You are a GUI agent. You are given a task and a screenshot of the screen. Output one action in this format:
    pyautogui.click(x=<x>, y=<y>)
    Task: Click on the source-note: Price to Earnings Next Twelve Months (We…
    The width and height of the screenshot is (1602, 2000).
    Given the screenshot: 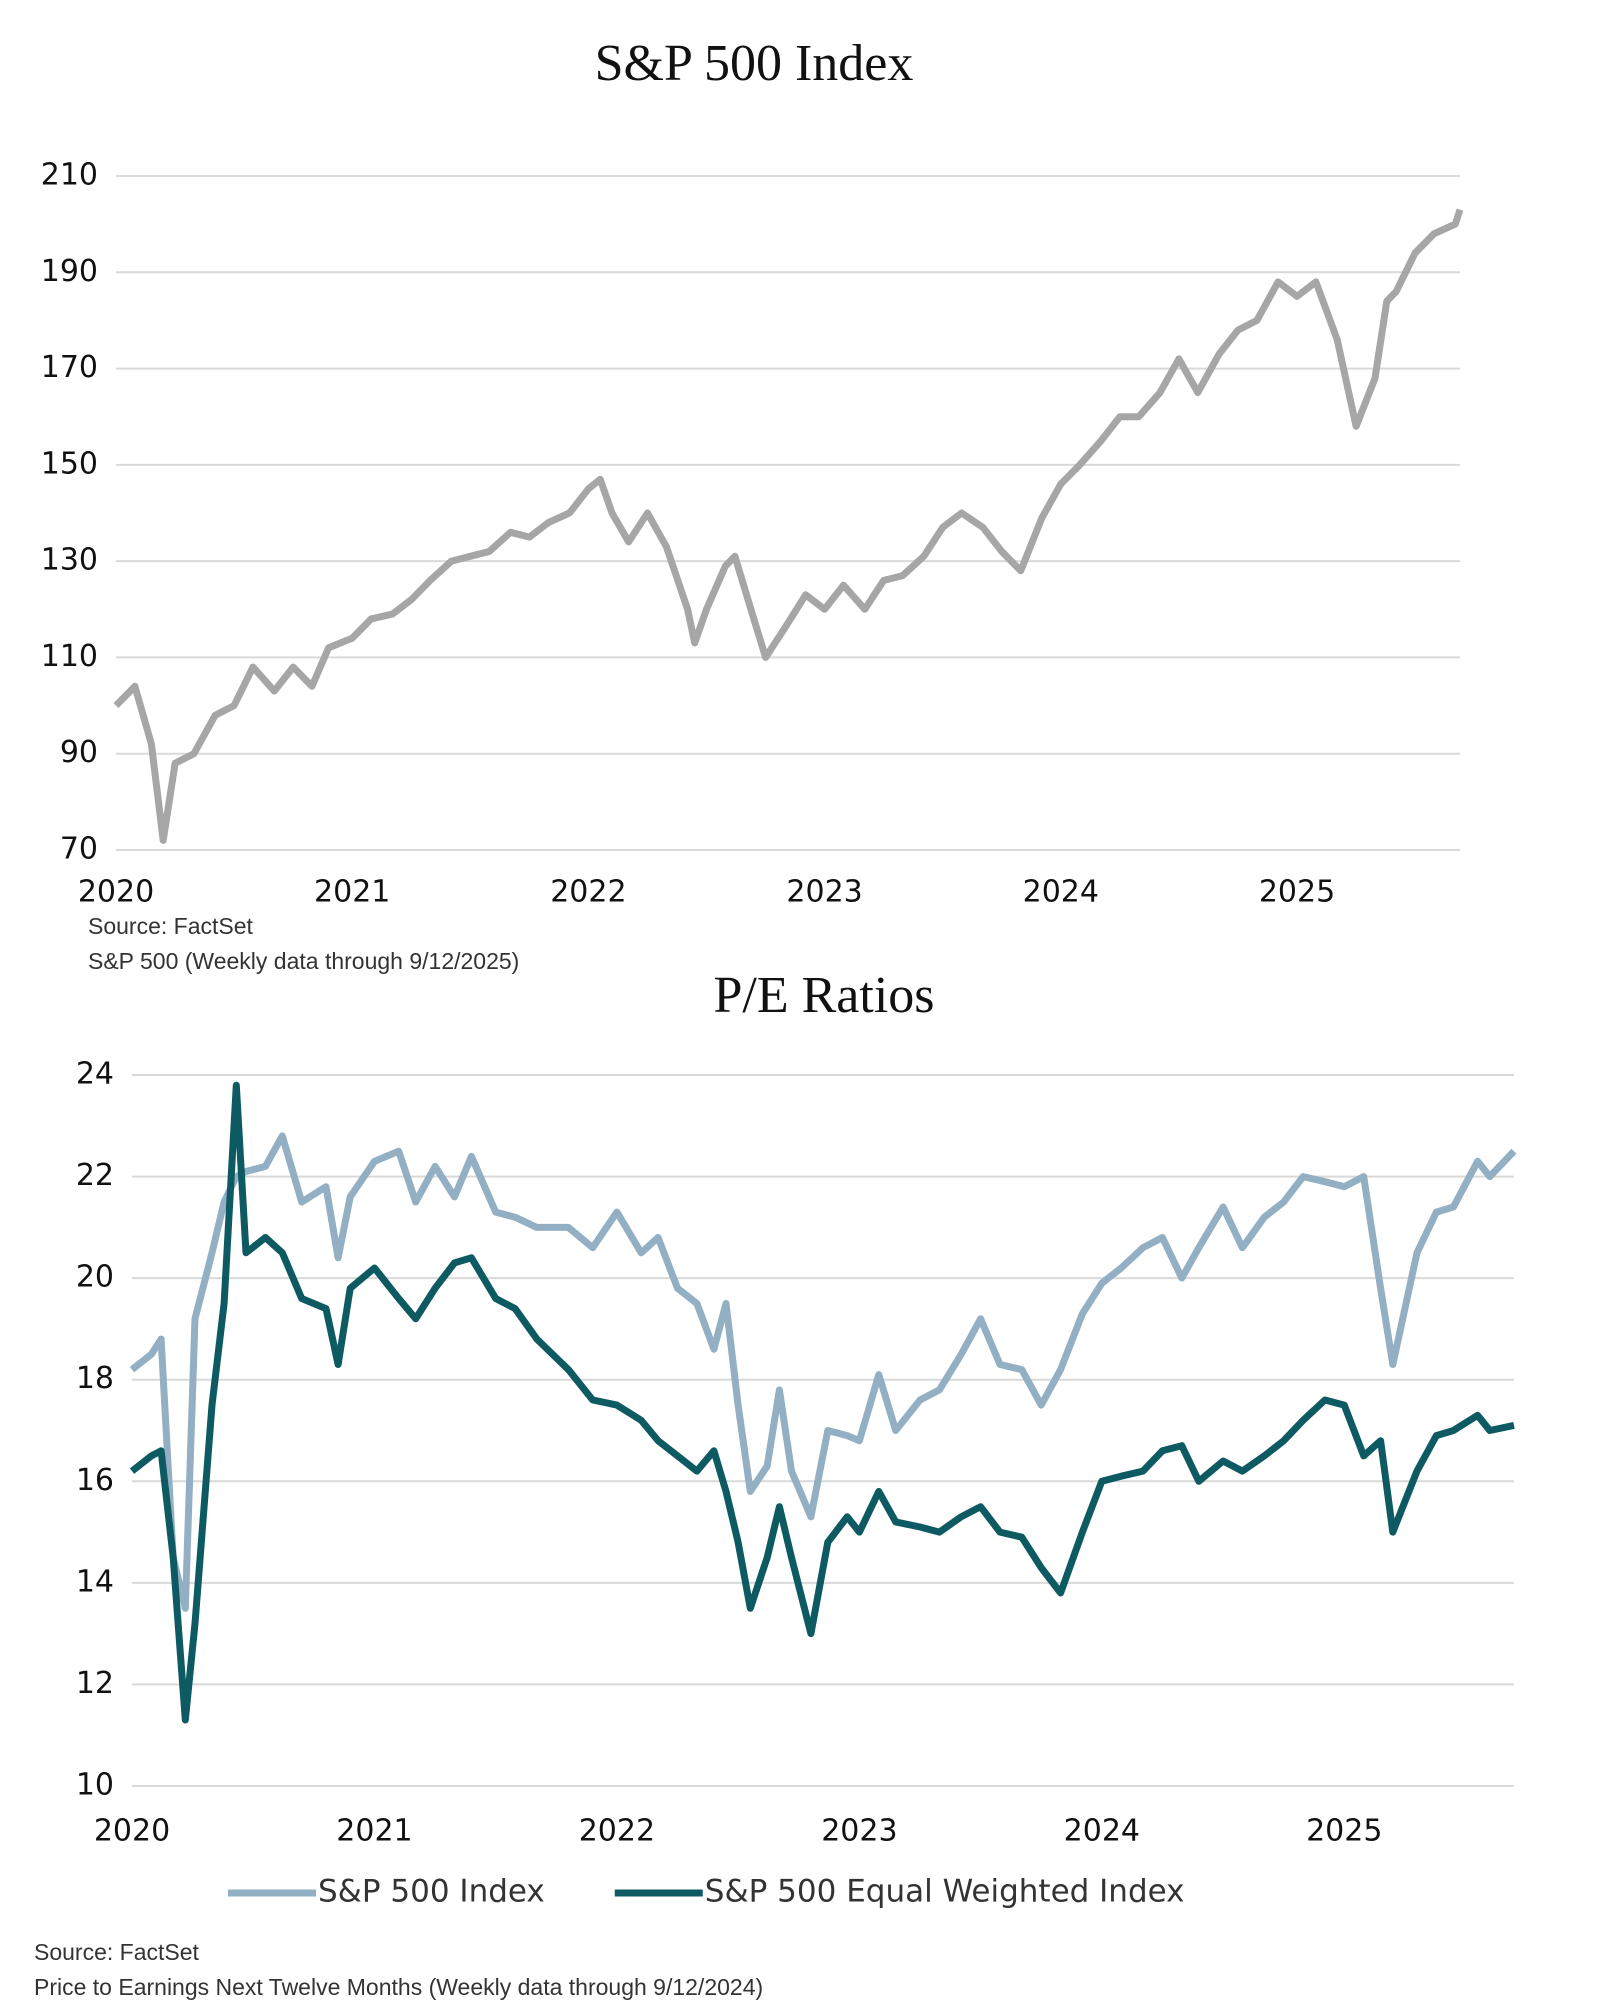 What is the action you would take?
    pyautogui.click(x=398, y=1987)
    